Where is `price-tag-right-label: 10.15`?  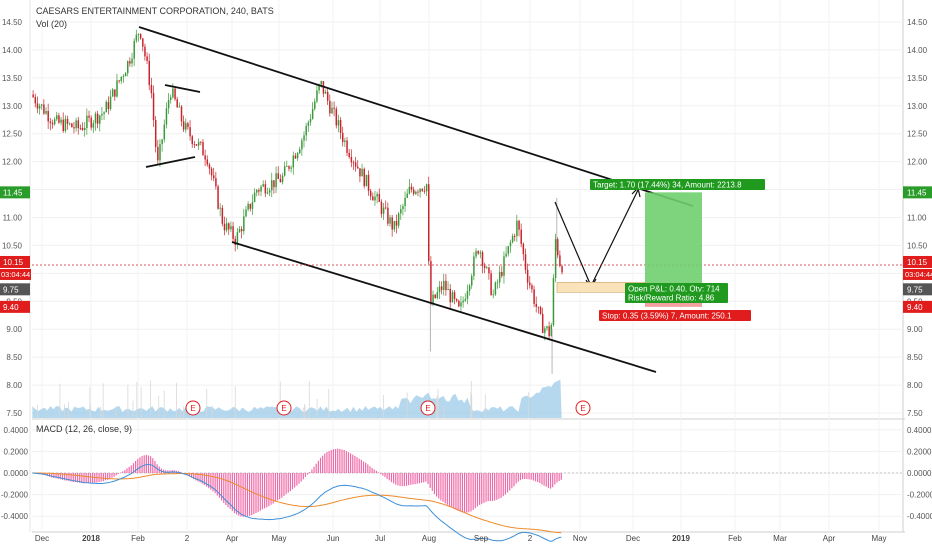
price-tag-right-label: 10.15 is located at coordinates (917, 262).